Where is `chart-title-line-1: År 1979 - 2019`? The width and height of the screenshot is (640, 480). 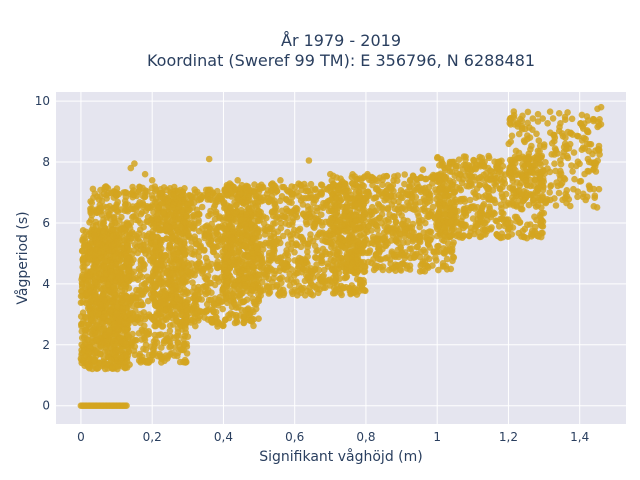
chart-title-line-1: År 1979 - 2019 is located at coordinates (341, 40).